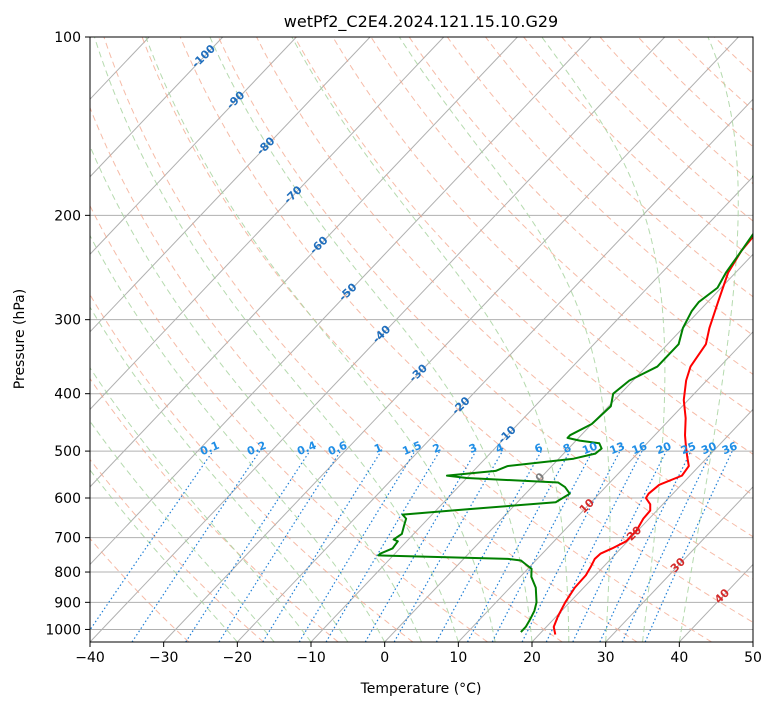 The width and height of the screenshot is (775, 708). What do you see at coordinates (67, 452) in the screenshot?
I see `y-tick-label: 500` at bounding box center [67, 452].